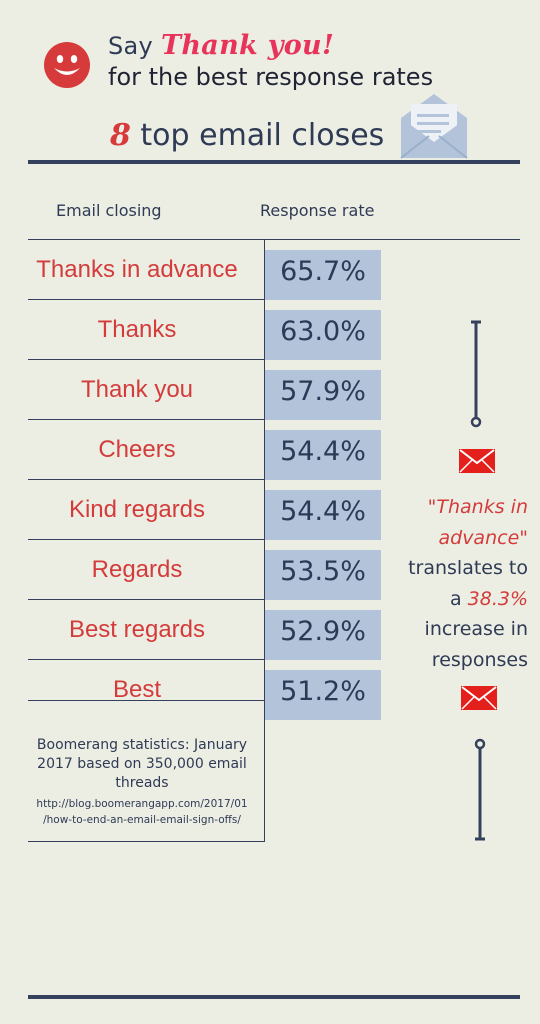  Describe the element at coordinates (479, 659) in the screenshot. I see `callout-line6: responses` at that location.